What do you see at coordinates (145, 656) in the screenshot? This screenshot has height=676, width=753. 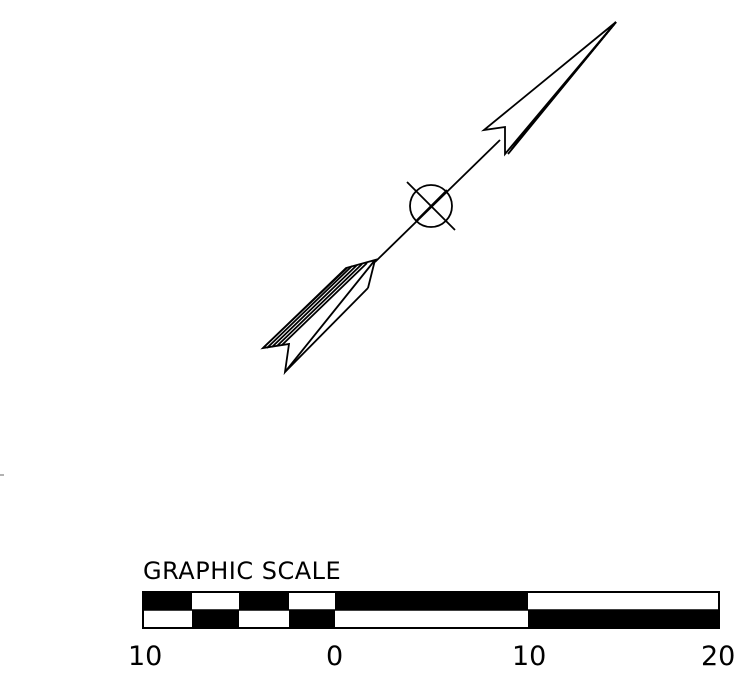 I see `scale-tick-label-10-left: 10` at bounding box center [145, 656].